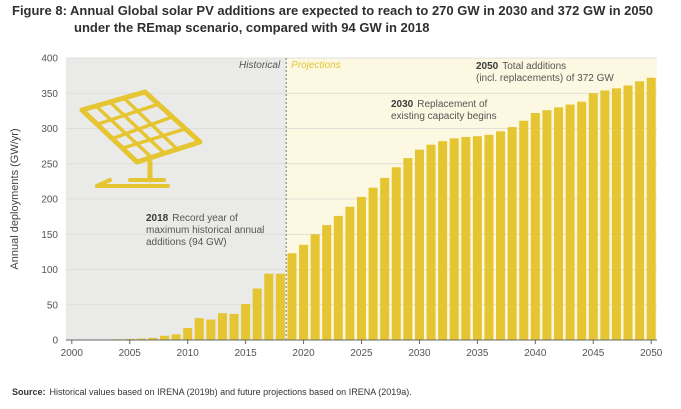  I want to click on annotation-line: existing capacity begins, so click(444, 116).